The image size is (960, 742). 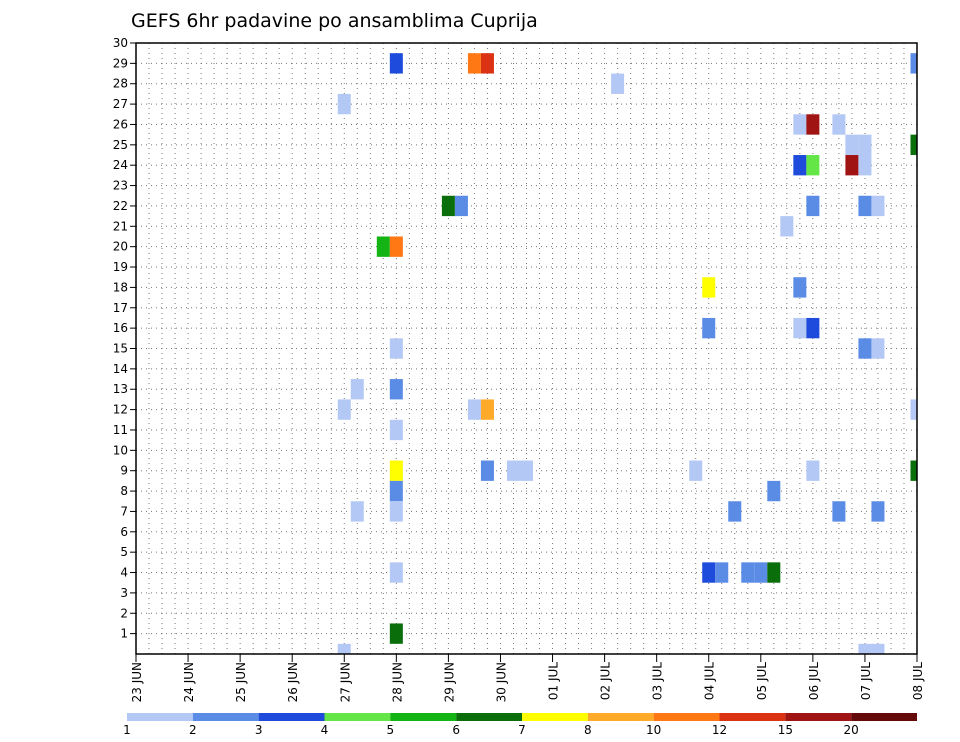 I want to click on y-tick-label: 10, so click(x=120, y=450).